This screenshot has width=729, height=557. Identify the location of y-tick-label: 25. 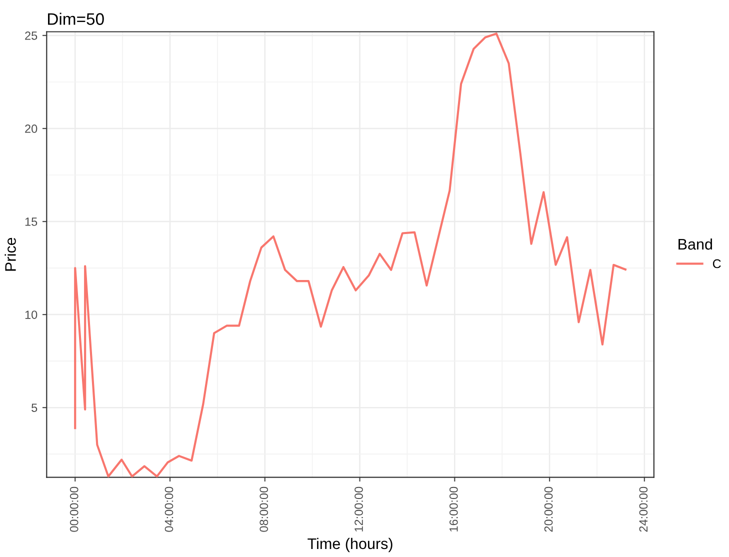
(31, 36).